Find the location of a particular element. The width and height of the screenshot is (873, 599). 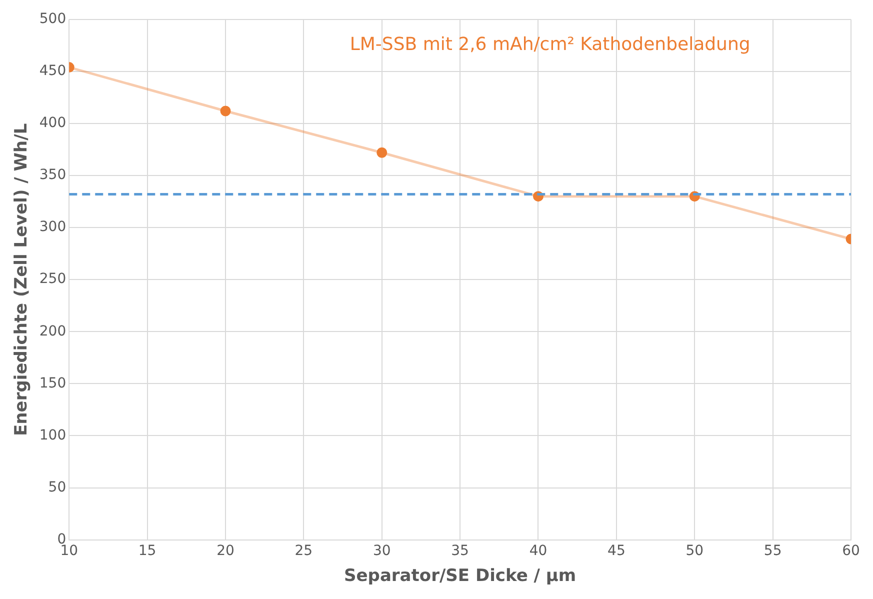

y-tick-label: 50 is located at coordinates (57, 487).